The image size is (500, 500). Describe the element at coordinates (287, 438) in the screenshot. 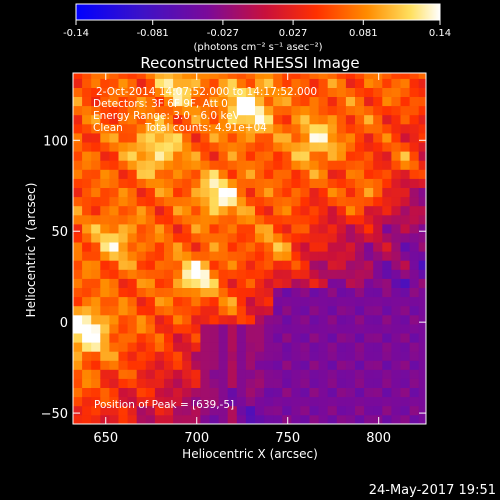

I see `x-tick-label: 750` at that location.